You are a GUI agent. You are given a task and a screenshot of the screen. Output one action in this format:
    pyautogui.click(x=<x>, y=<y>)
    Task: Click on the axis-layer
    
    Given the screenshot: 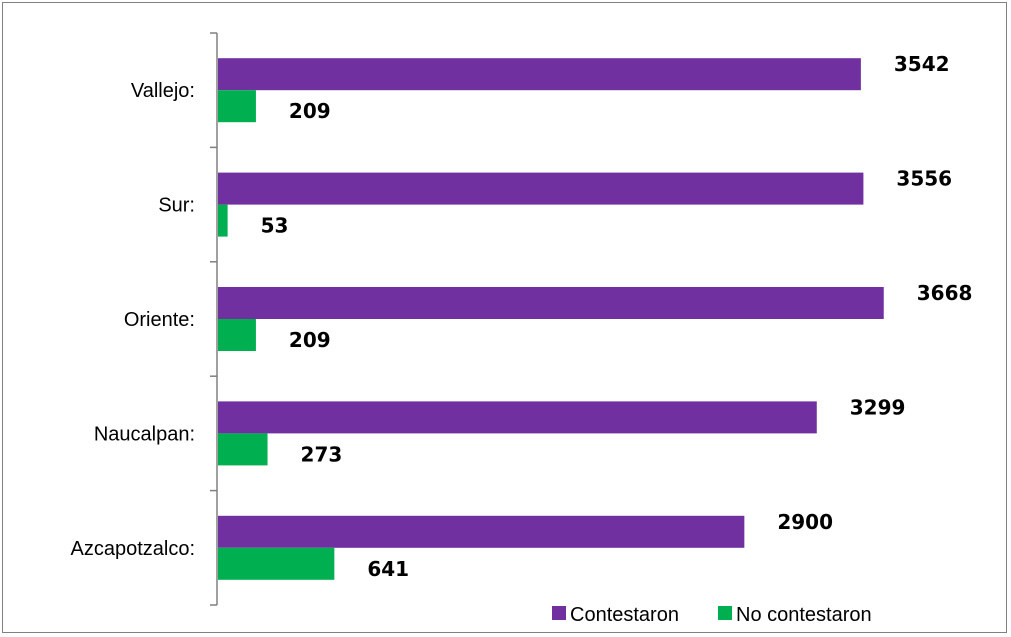 What is the action you would take?
    pyautogui.click(x=214, y=319)
    